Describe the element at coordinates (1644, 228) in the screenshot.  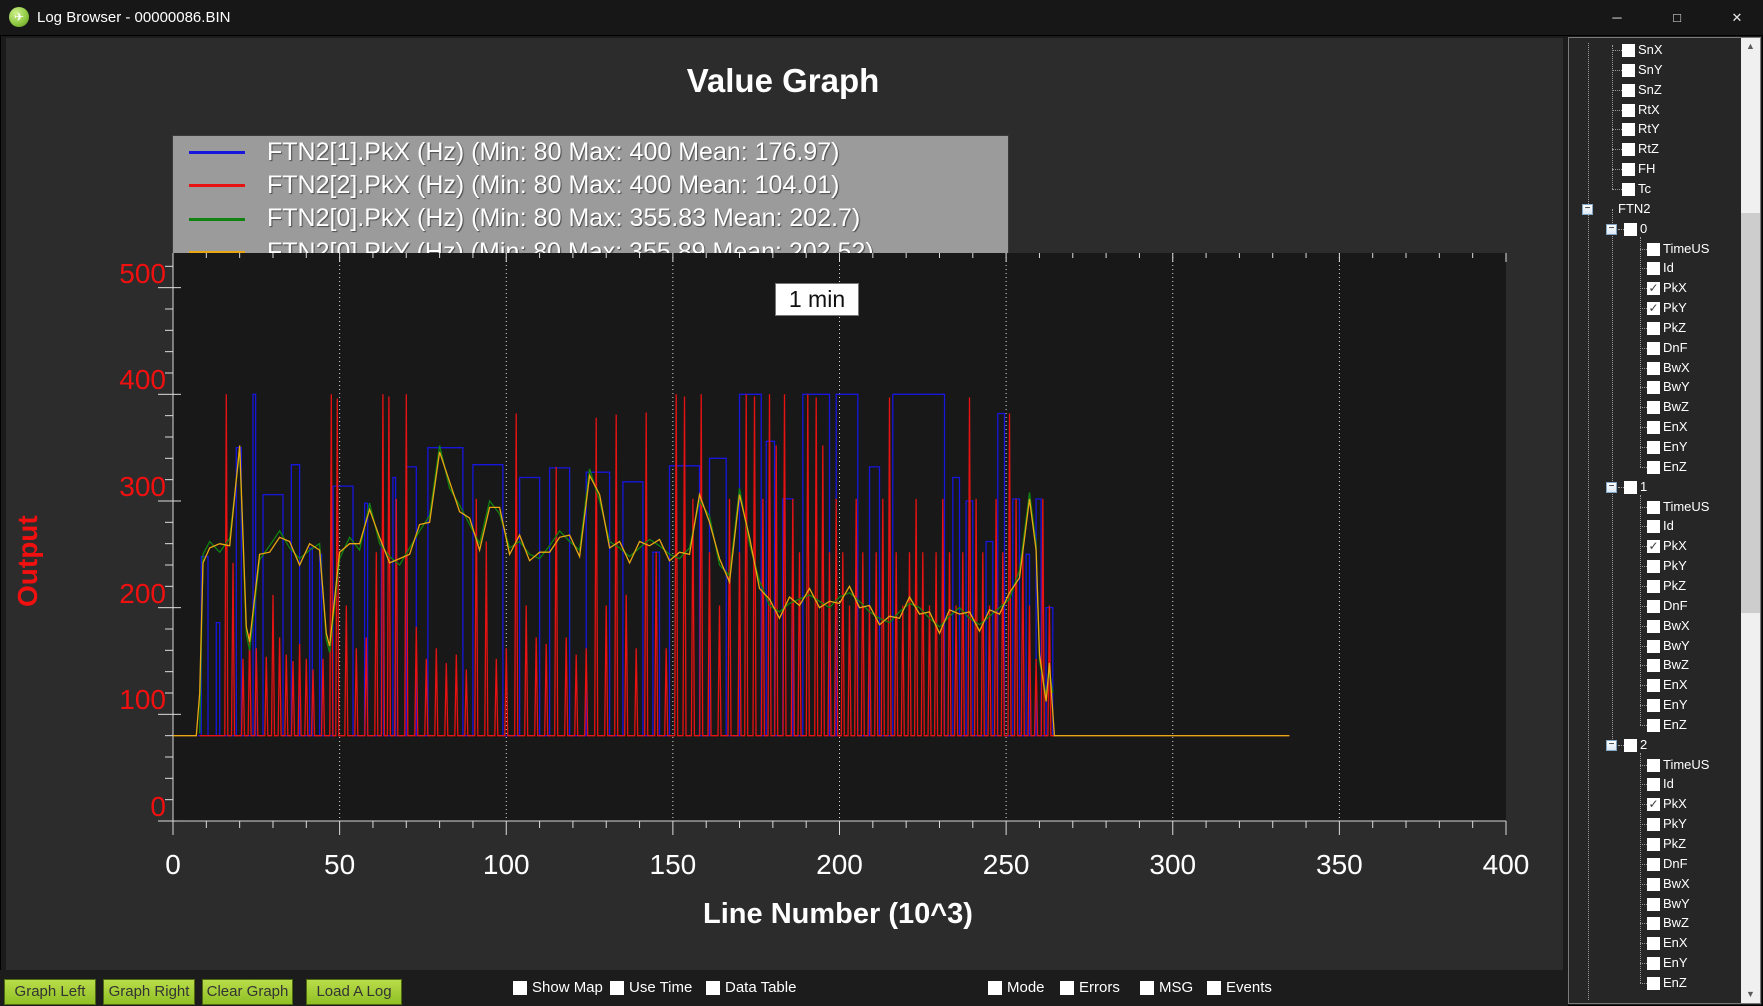
I see `tree-item-ftn2-0: 0` at that location.